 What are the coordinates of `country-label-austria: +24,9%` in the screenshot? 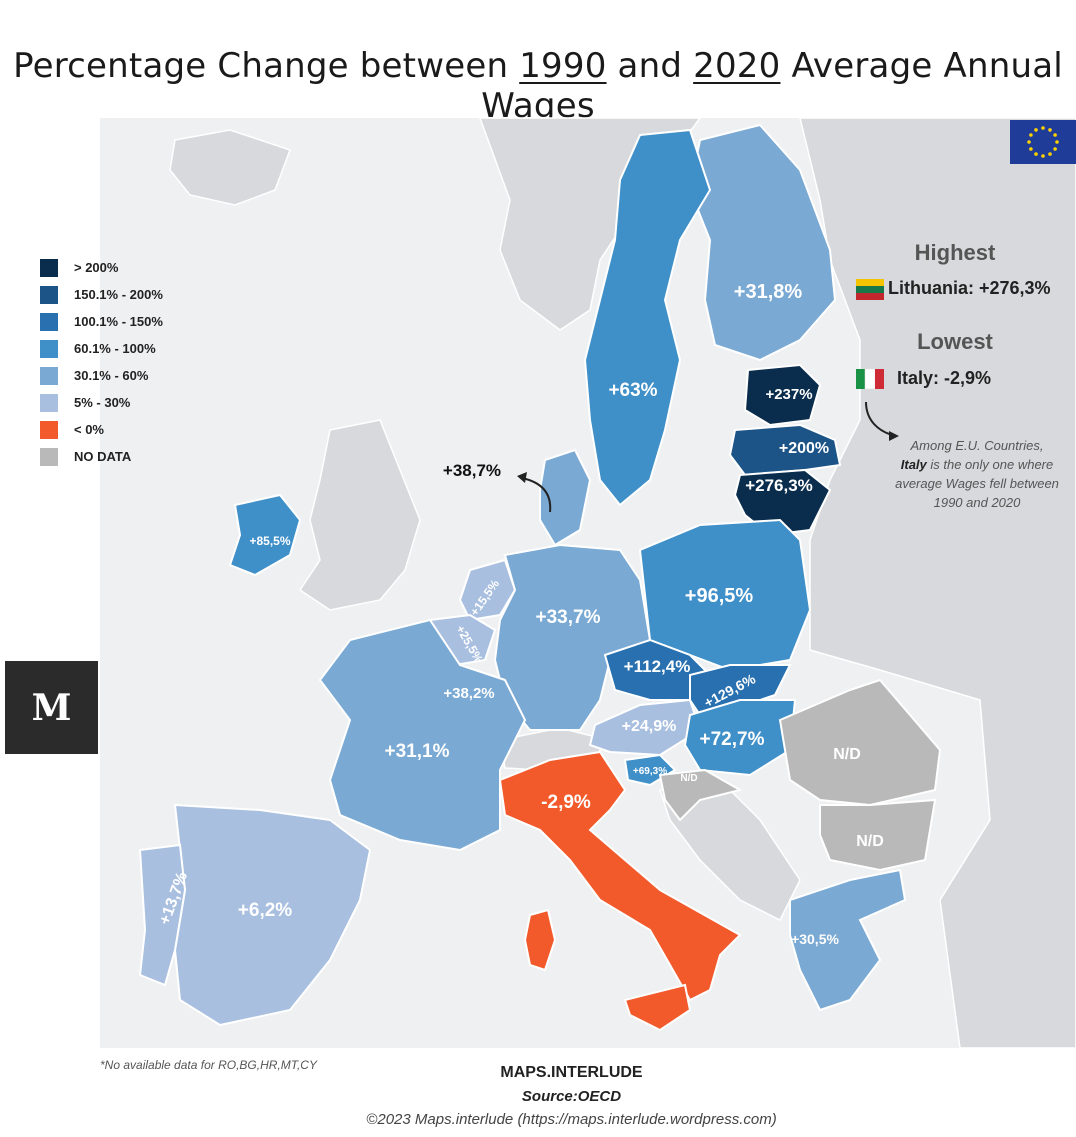 It's located at (649, 726).